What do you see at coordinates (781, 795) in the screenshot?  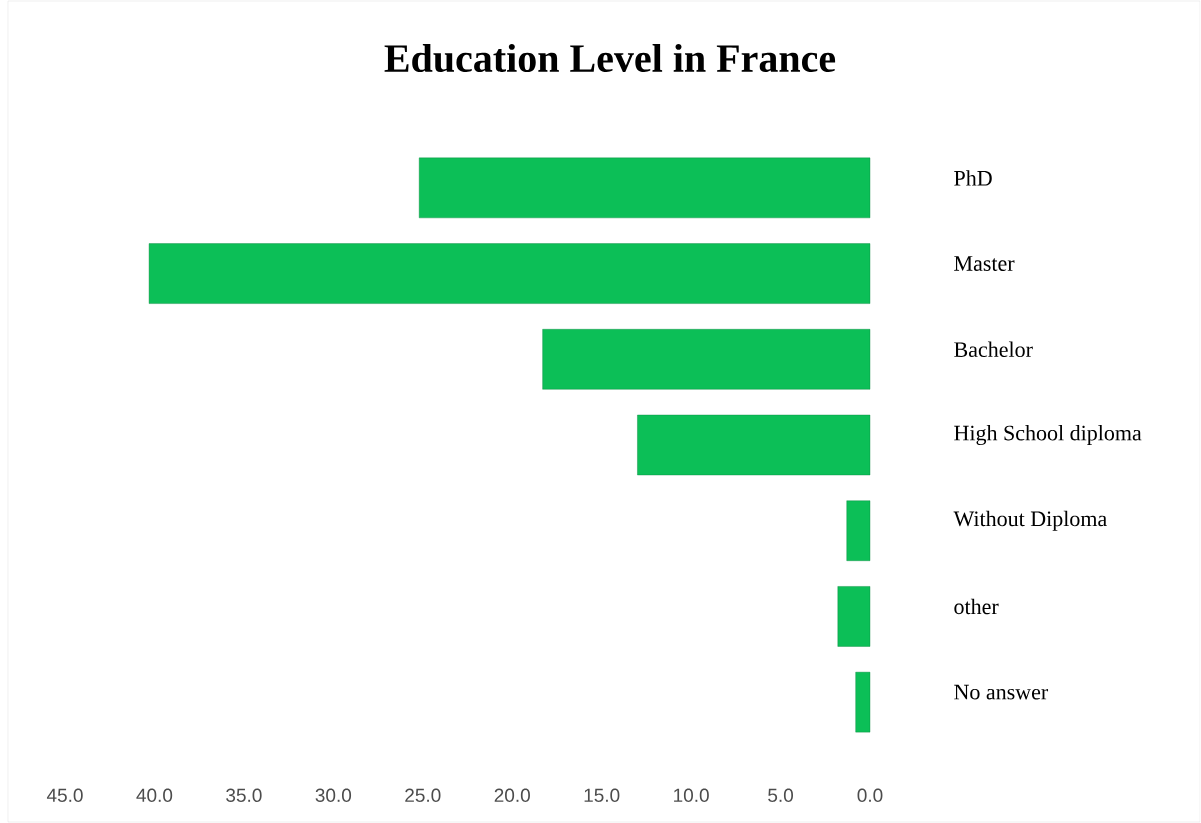 I see `x-tick-label: 5.0` at bounding box center [781, 795].